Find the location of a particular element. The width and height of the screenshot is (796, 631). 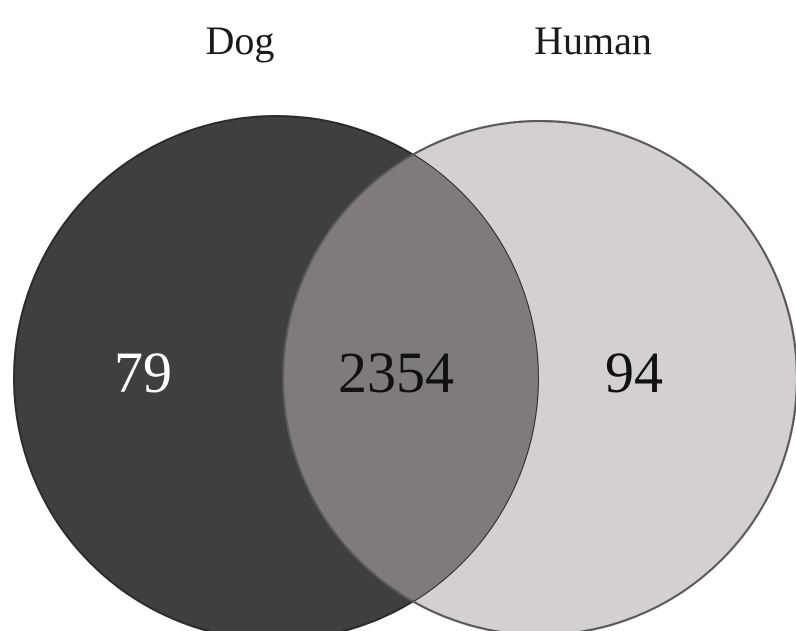

human-set-label: Human is located at coordinates (593, 40).